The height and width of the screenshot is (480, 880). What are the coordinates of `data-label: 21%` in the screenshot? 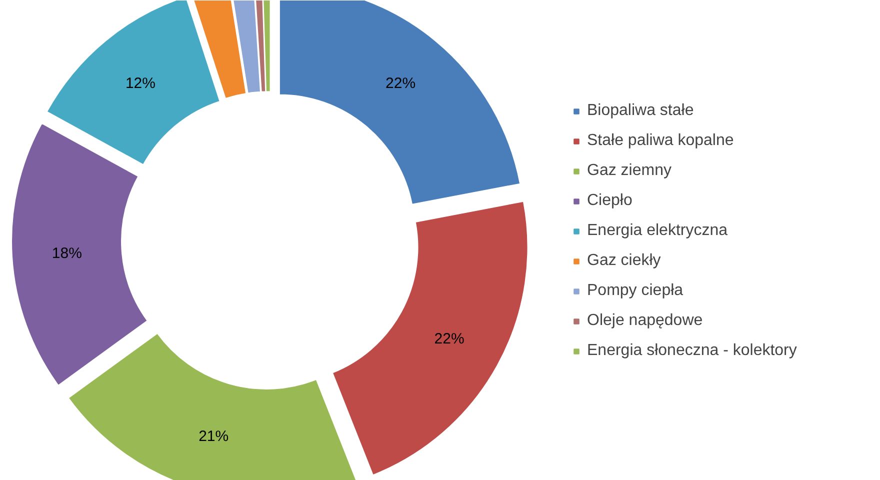 It's located at (213, 436).